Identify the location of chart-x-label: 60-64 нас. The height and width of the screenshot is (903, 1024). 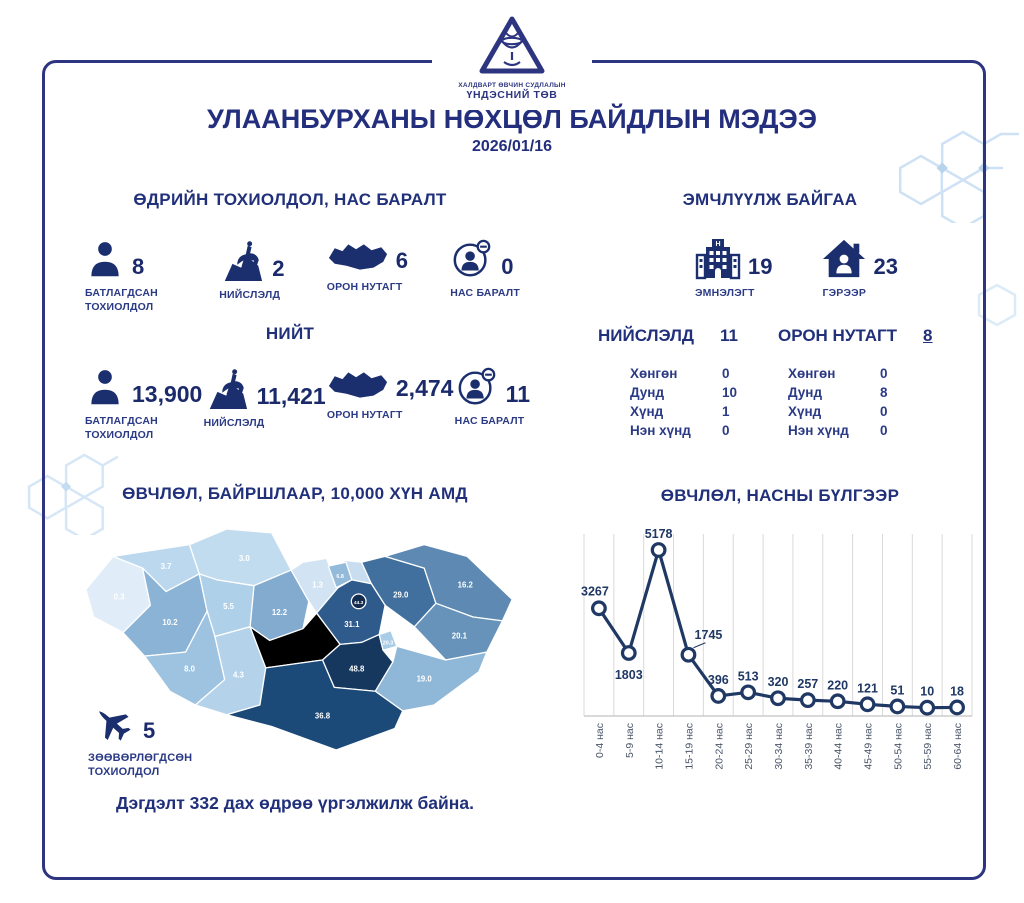
(958, 746).